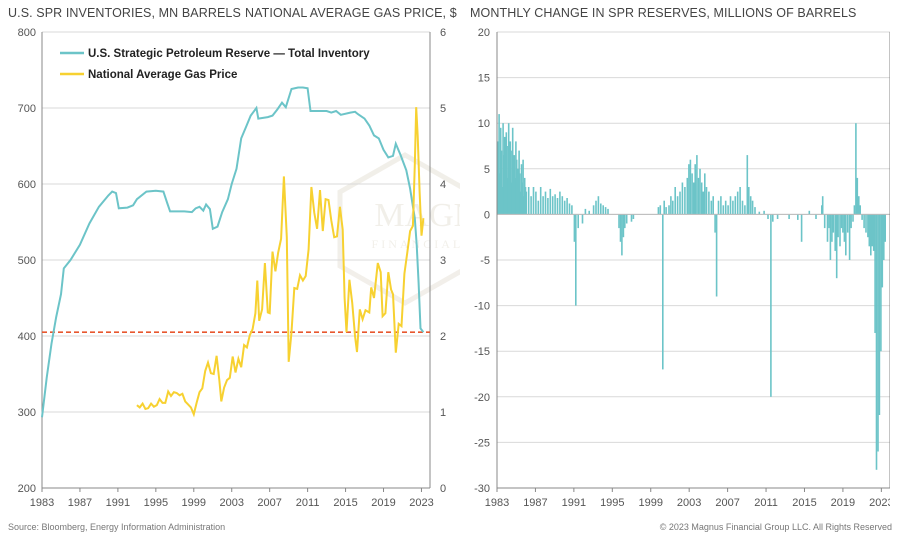 This screenshot has width=902, height=538. Describe the element at coordinates (484, 33) in the screenshot. I see `y-tick: 20` at that location.